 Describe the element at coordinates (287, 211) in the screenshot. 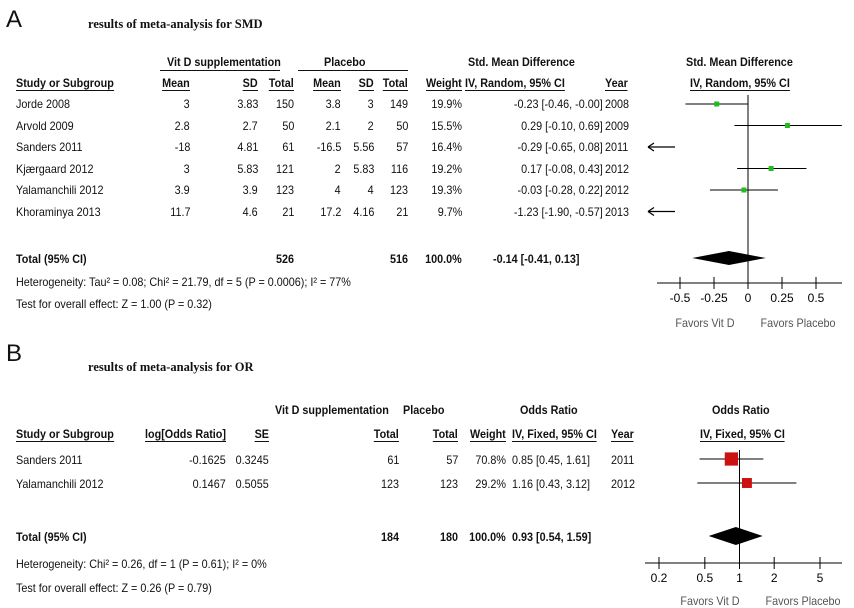

I see `a-cell-exp-total: 21` at that location.